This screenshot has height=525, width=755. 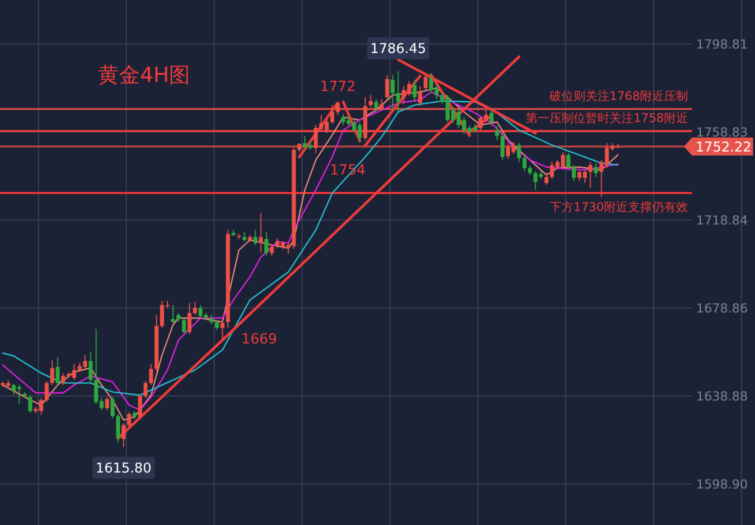 What do you see at coordinates (398, 49) in the screenshot?
I see `annotation: 1786.45` at bounding box center [398, 49].